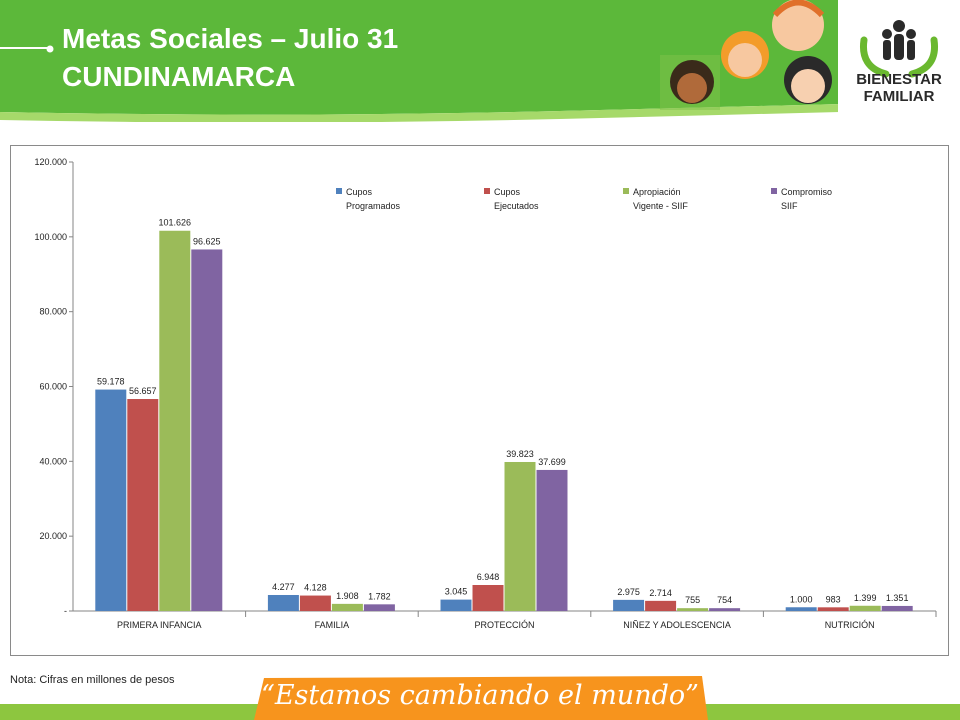  Describe the element at coordinates (552, 462) in the screenshot. I see `data-label: 37.699` at that location.